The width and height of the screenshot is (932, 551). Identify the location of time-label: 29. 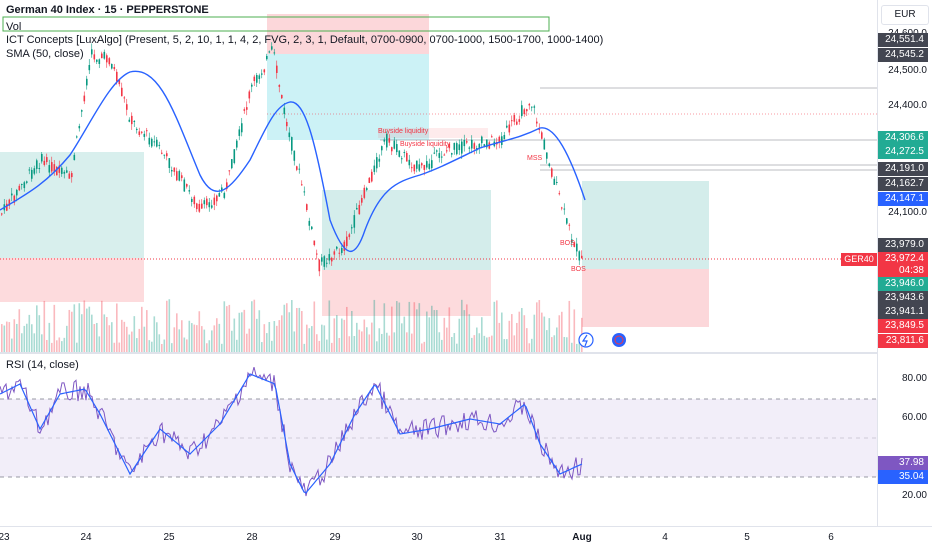
(335, 537).